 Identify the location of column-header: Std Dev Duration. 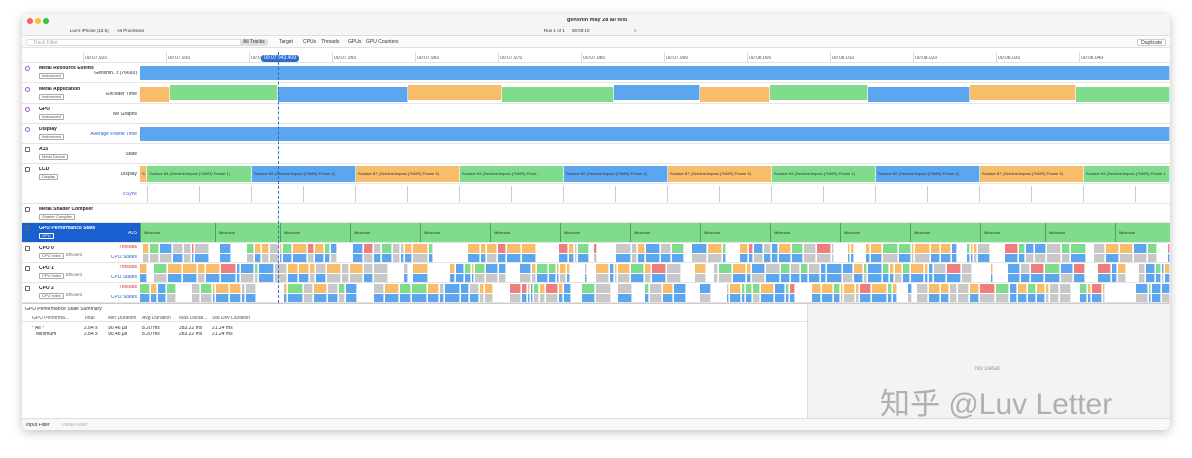
(231, 318).